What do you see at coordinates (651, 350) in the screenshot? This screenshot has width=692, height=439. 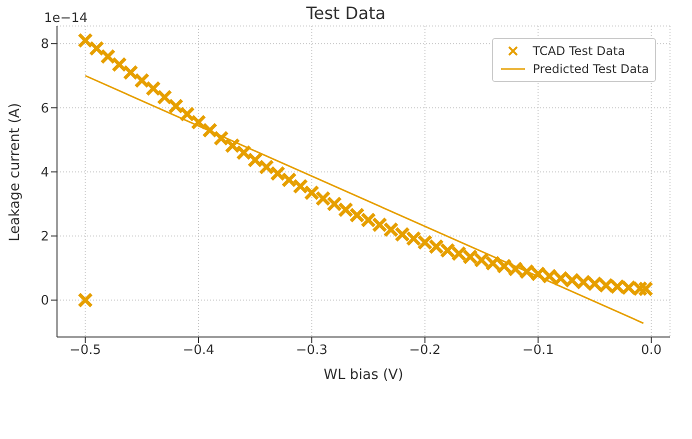 I see `x-tick-label: 0.0` at bounding box center [651, 350].